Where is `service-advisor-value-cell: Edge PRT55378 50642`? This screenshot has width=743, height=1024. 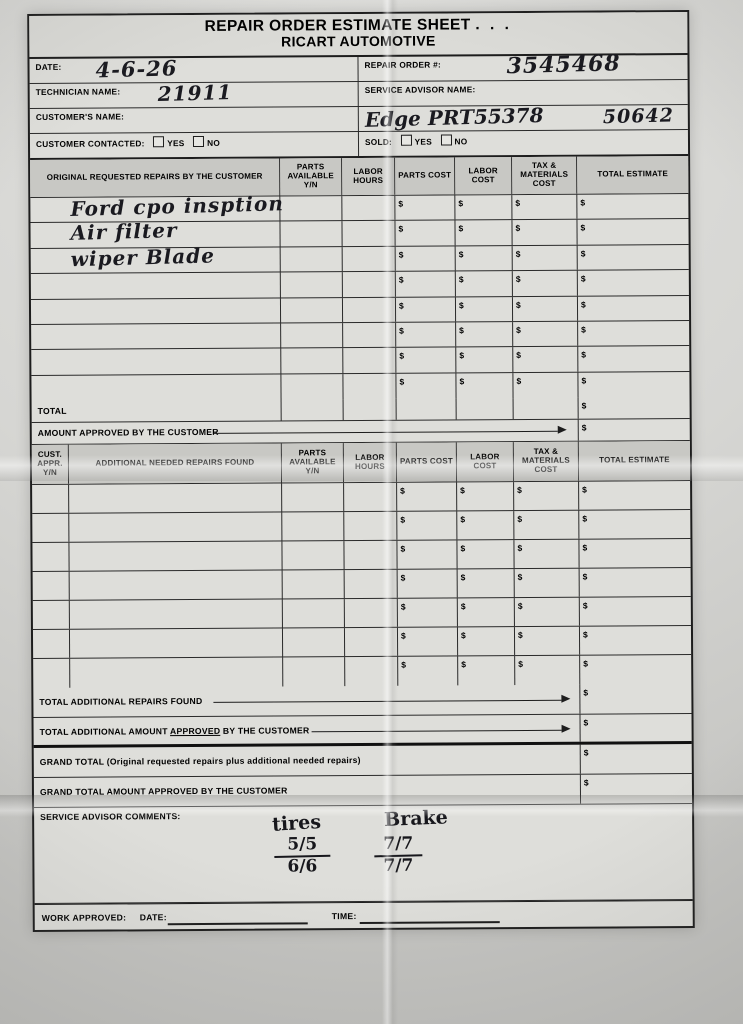
service-advisor-value-cell: Edge PRT55378 50642 is located at coordinates (523, 117).